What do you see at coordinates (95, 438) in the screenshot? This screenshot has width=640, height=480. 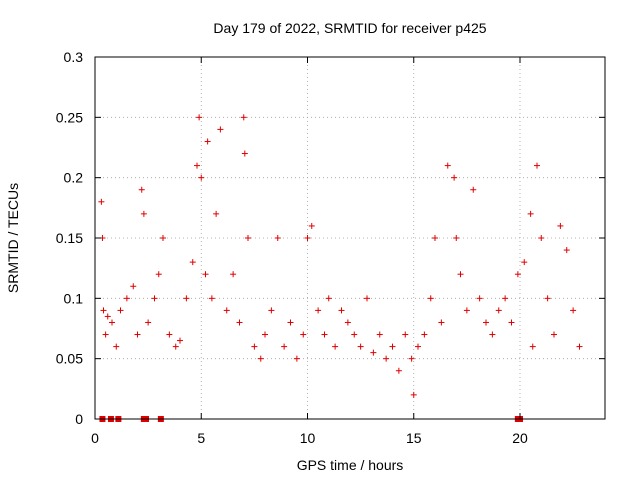 I see `x-tick-label: 0` at bounding box center [95, 438].